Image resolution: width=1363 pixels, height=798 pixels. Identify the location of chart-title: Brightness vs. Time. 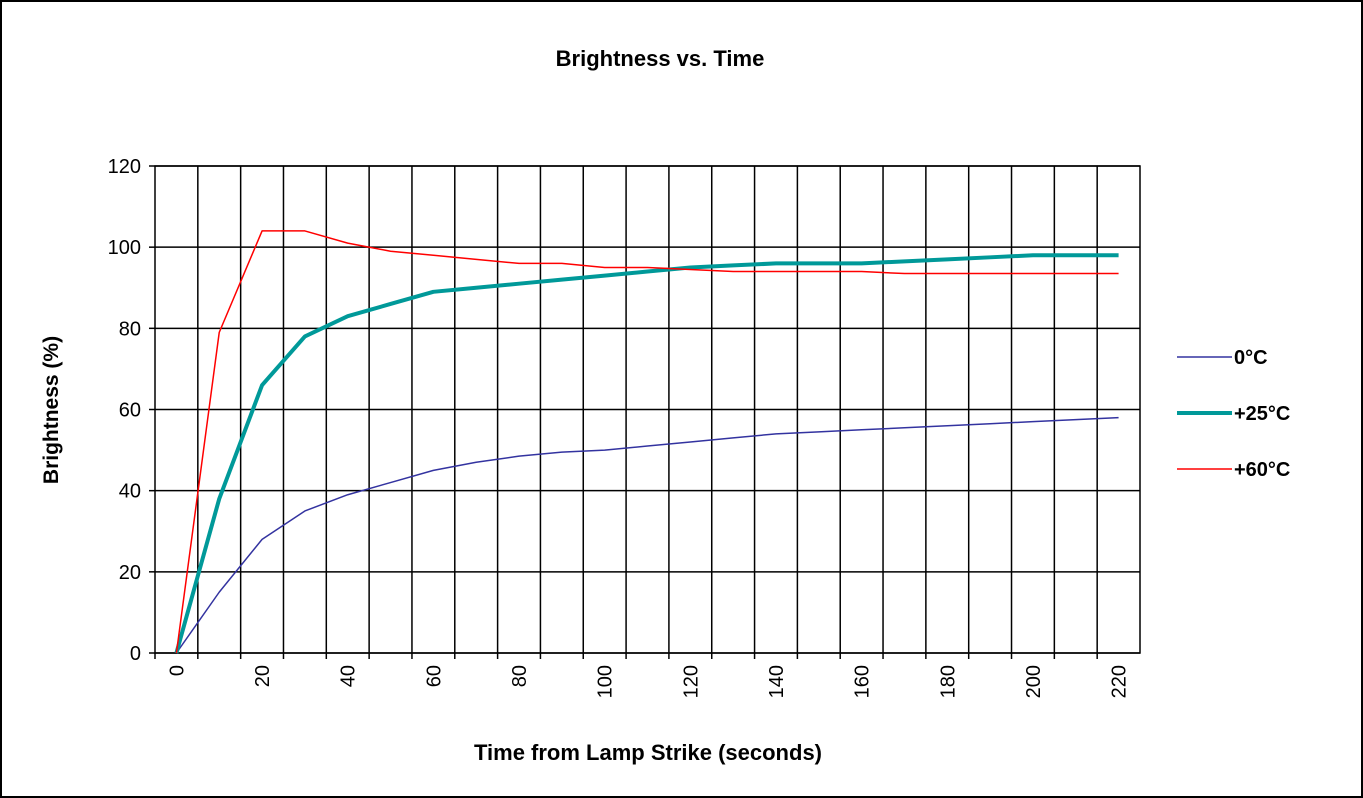
(660, 58).